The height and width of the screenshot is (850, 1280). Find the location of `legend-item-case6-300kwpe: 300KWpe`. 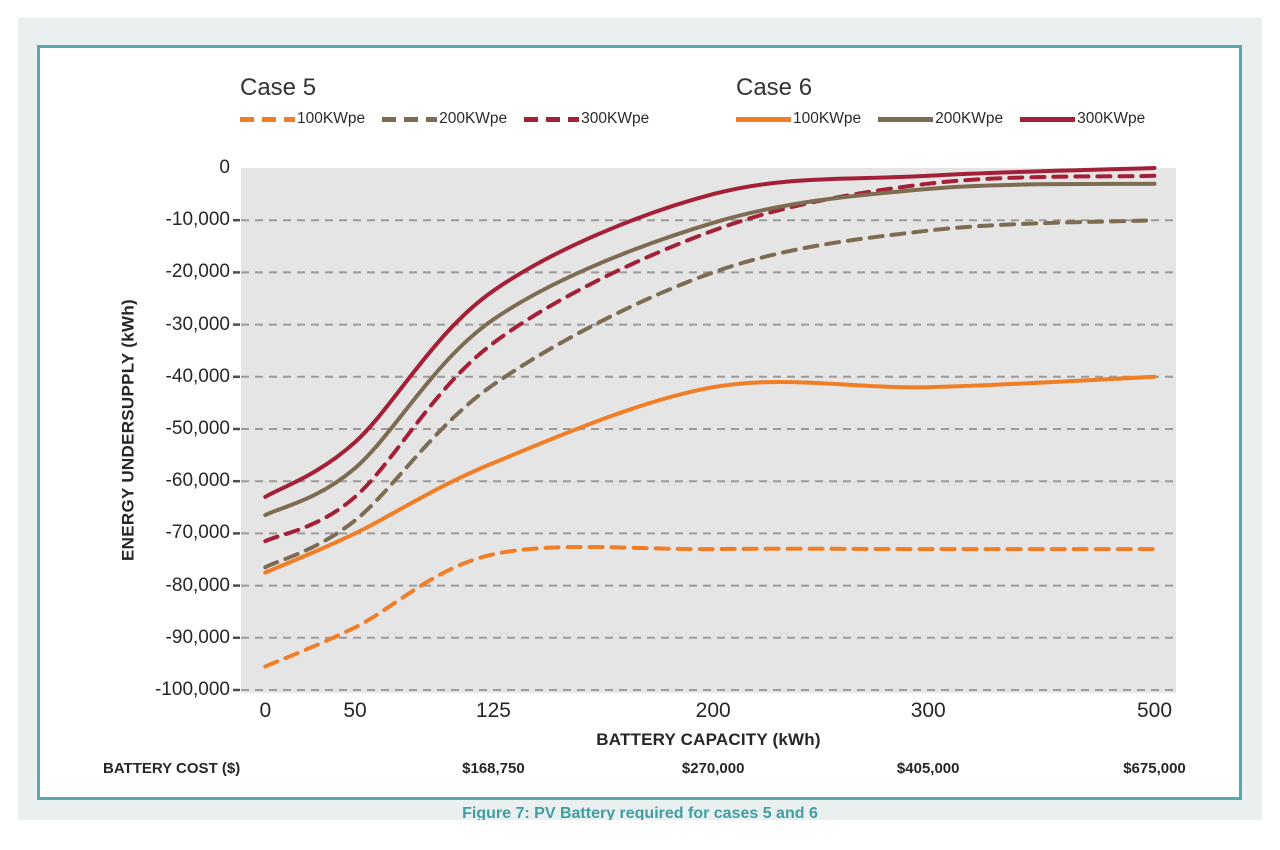

legend-item-case6-300kwpe: 300KWpe is located at coordinates (1082, 119).